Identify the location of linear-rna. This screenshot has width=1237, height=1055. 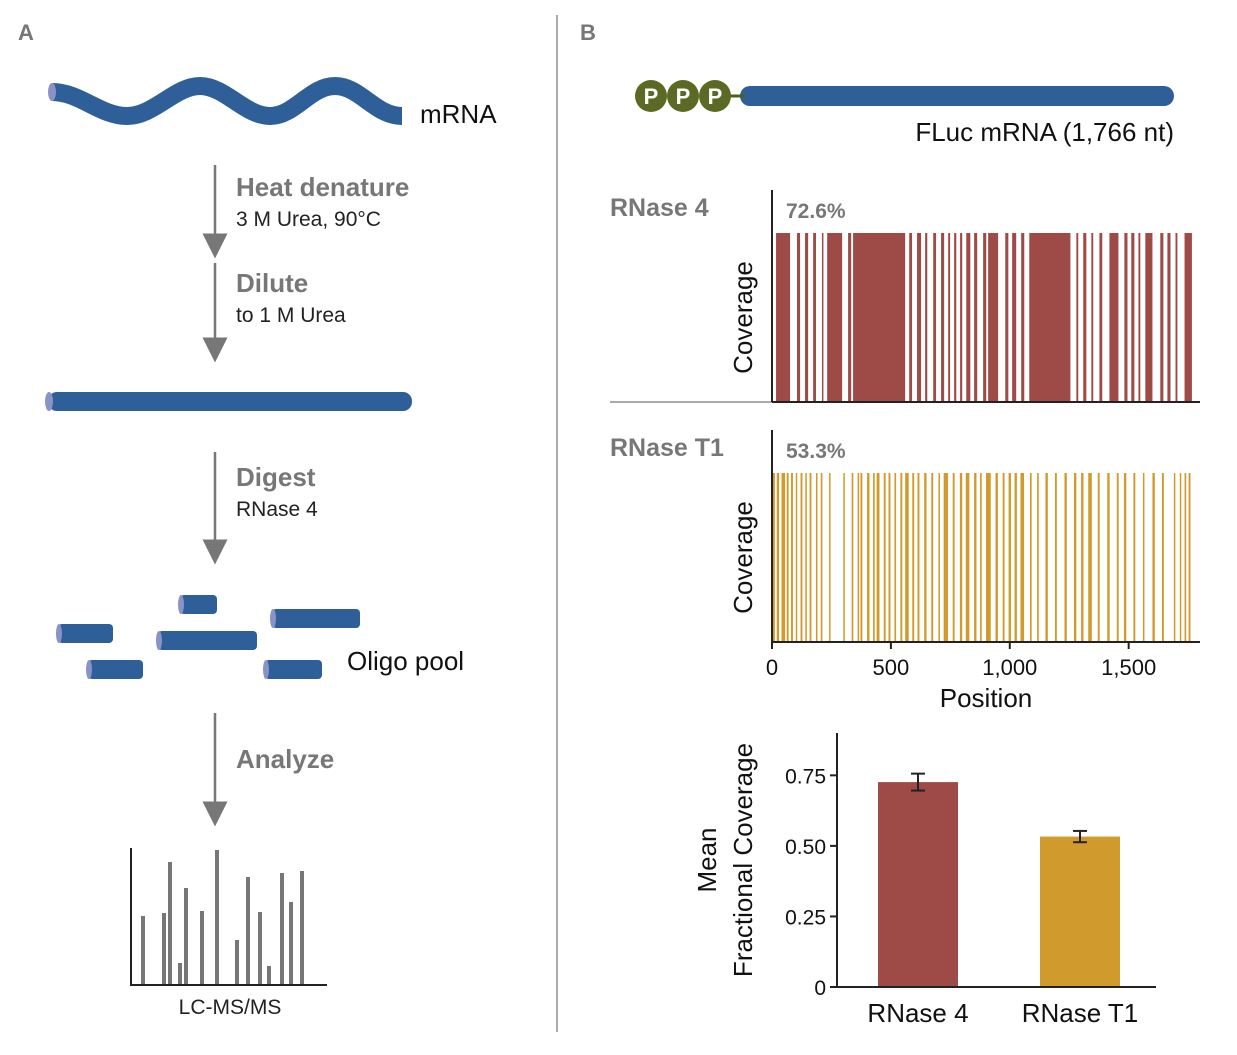
(230, 401).